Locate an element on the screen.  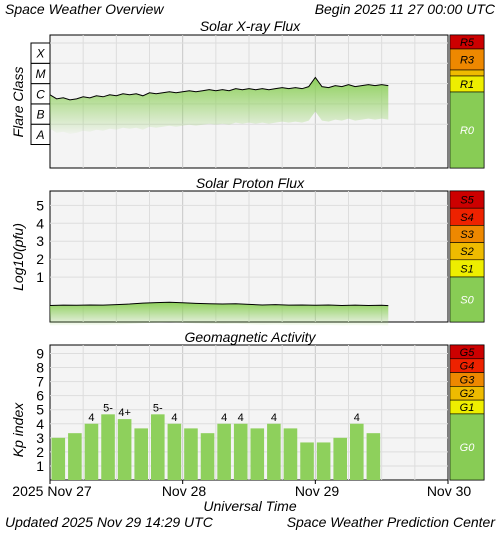
xray-level-box is located at coordinates (40, 53).